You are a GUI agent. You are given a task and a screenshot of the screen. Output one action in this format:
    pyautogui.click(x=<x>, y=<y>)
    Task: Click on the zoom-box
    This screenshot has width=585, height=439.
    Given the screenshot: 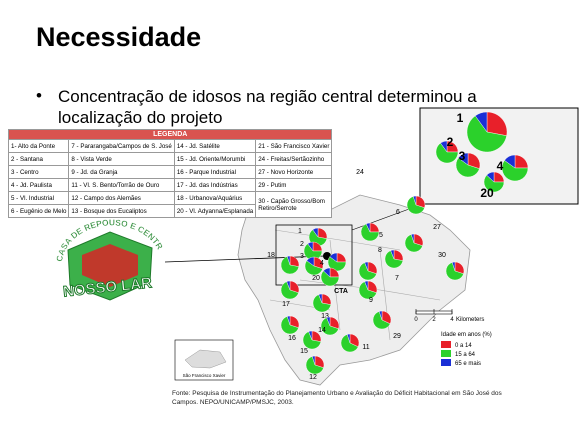 What is the action you would take?
    pyautogui.click(x=314, y=255)
    